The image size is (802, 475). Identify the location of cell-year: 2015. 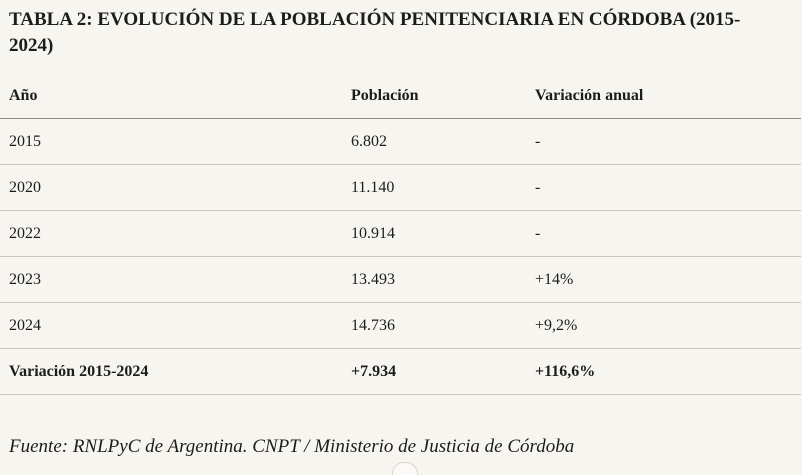
(171, 141).